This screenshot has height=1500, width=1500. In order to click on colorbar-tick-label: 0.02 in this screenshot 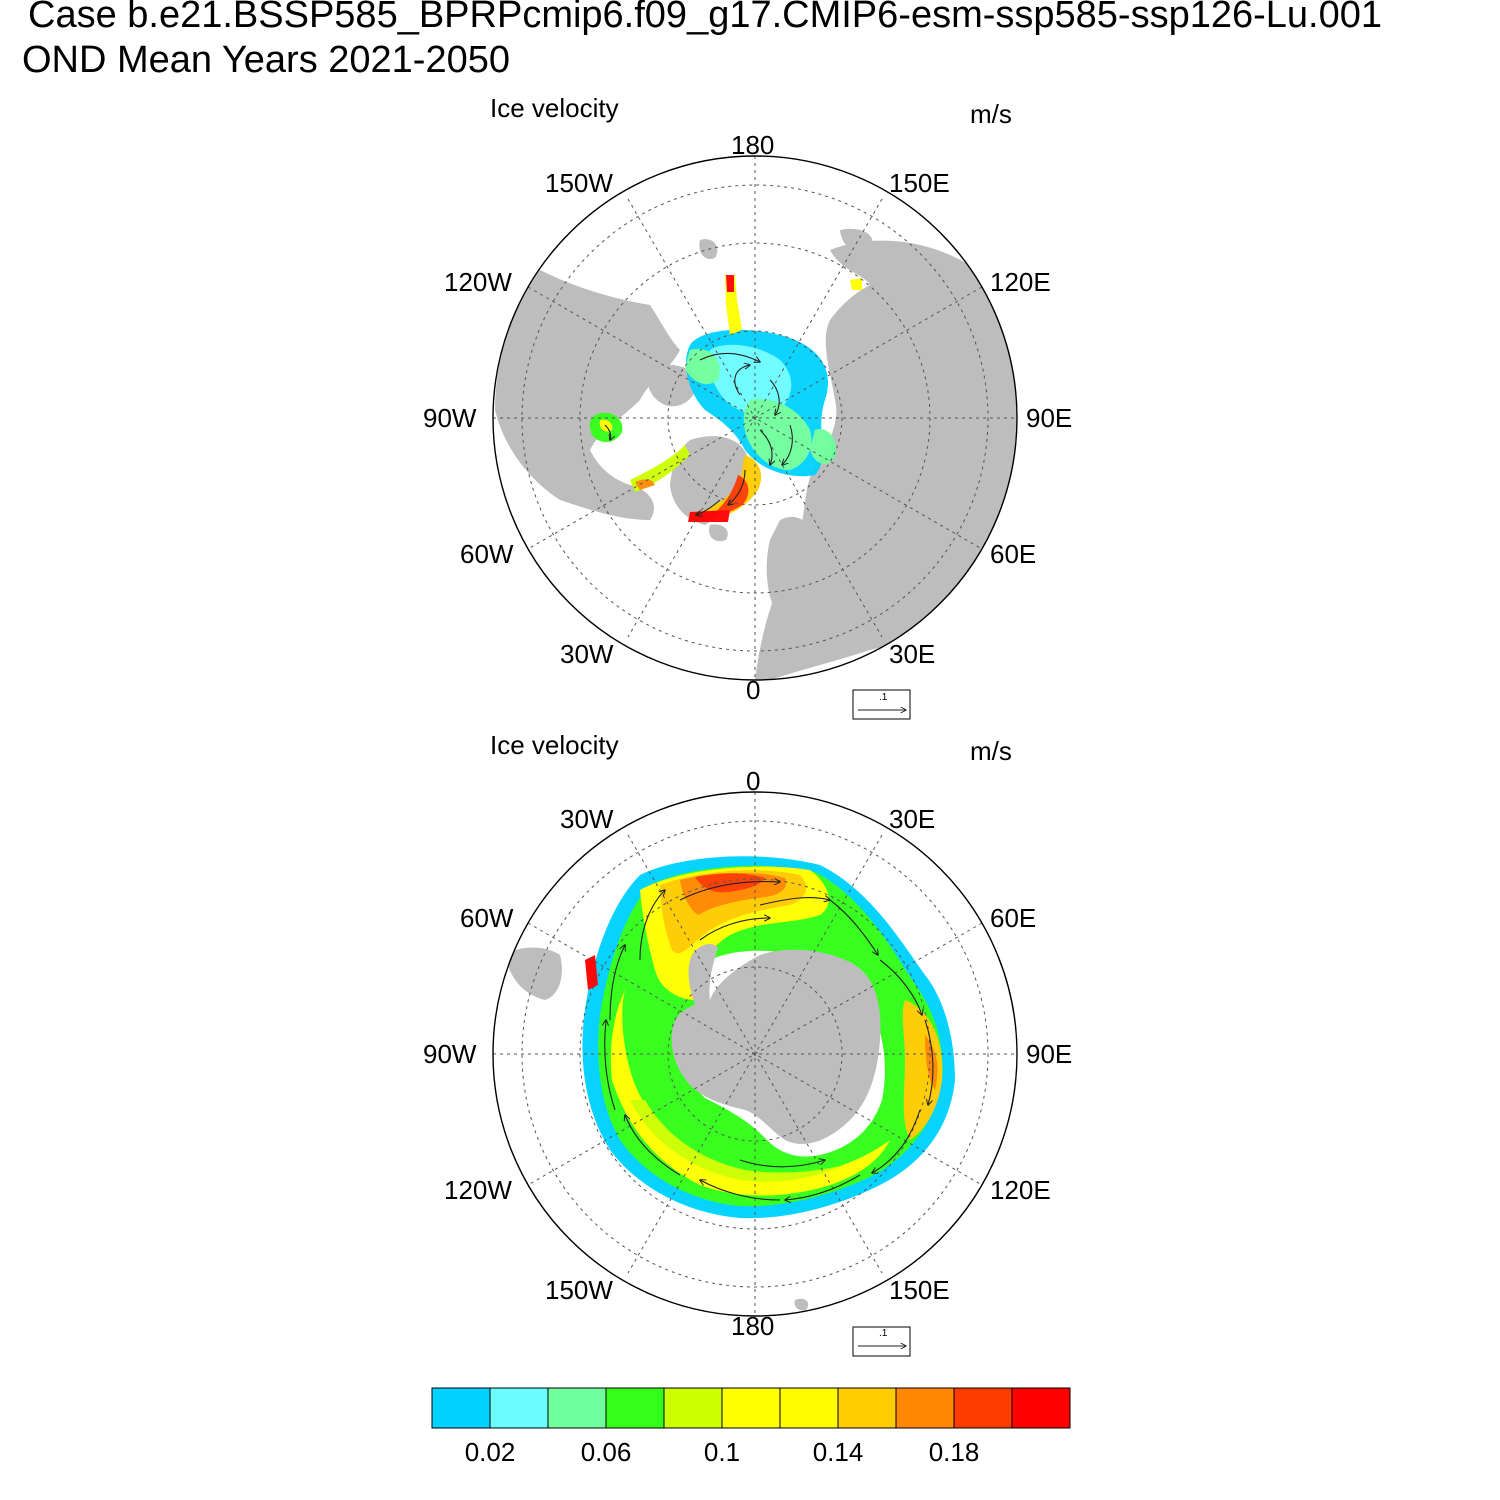, I will do `click(490, 1452)`.